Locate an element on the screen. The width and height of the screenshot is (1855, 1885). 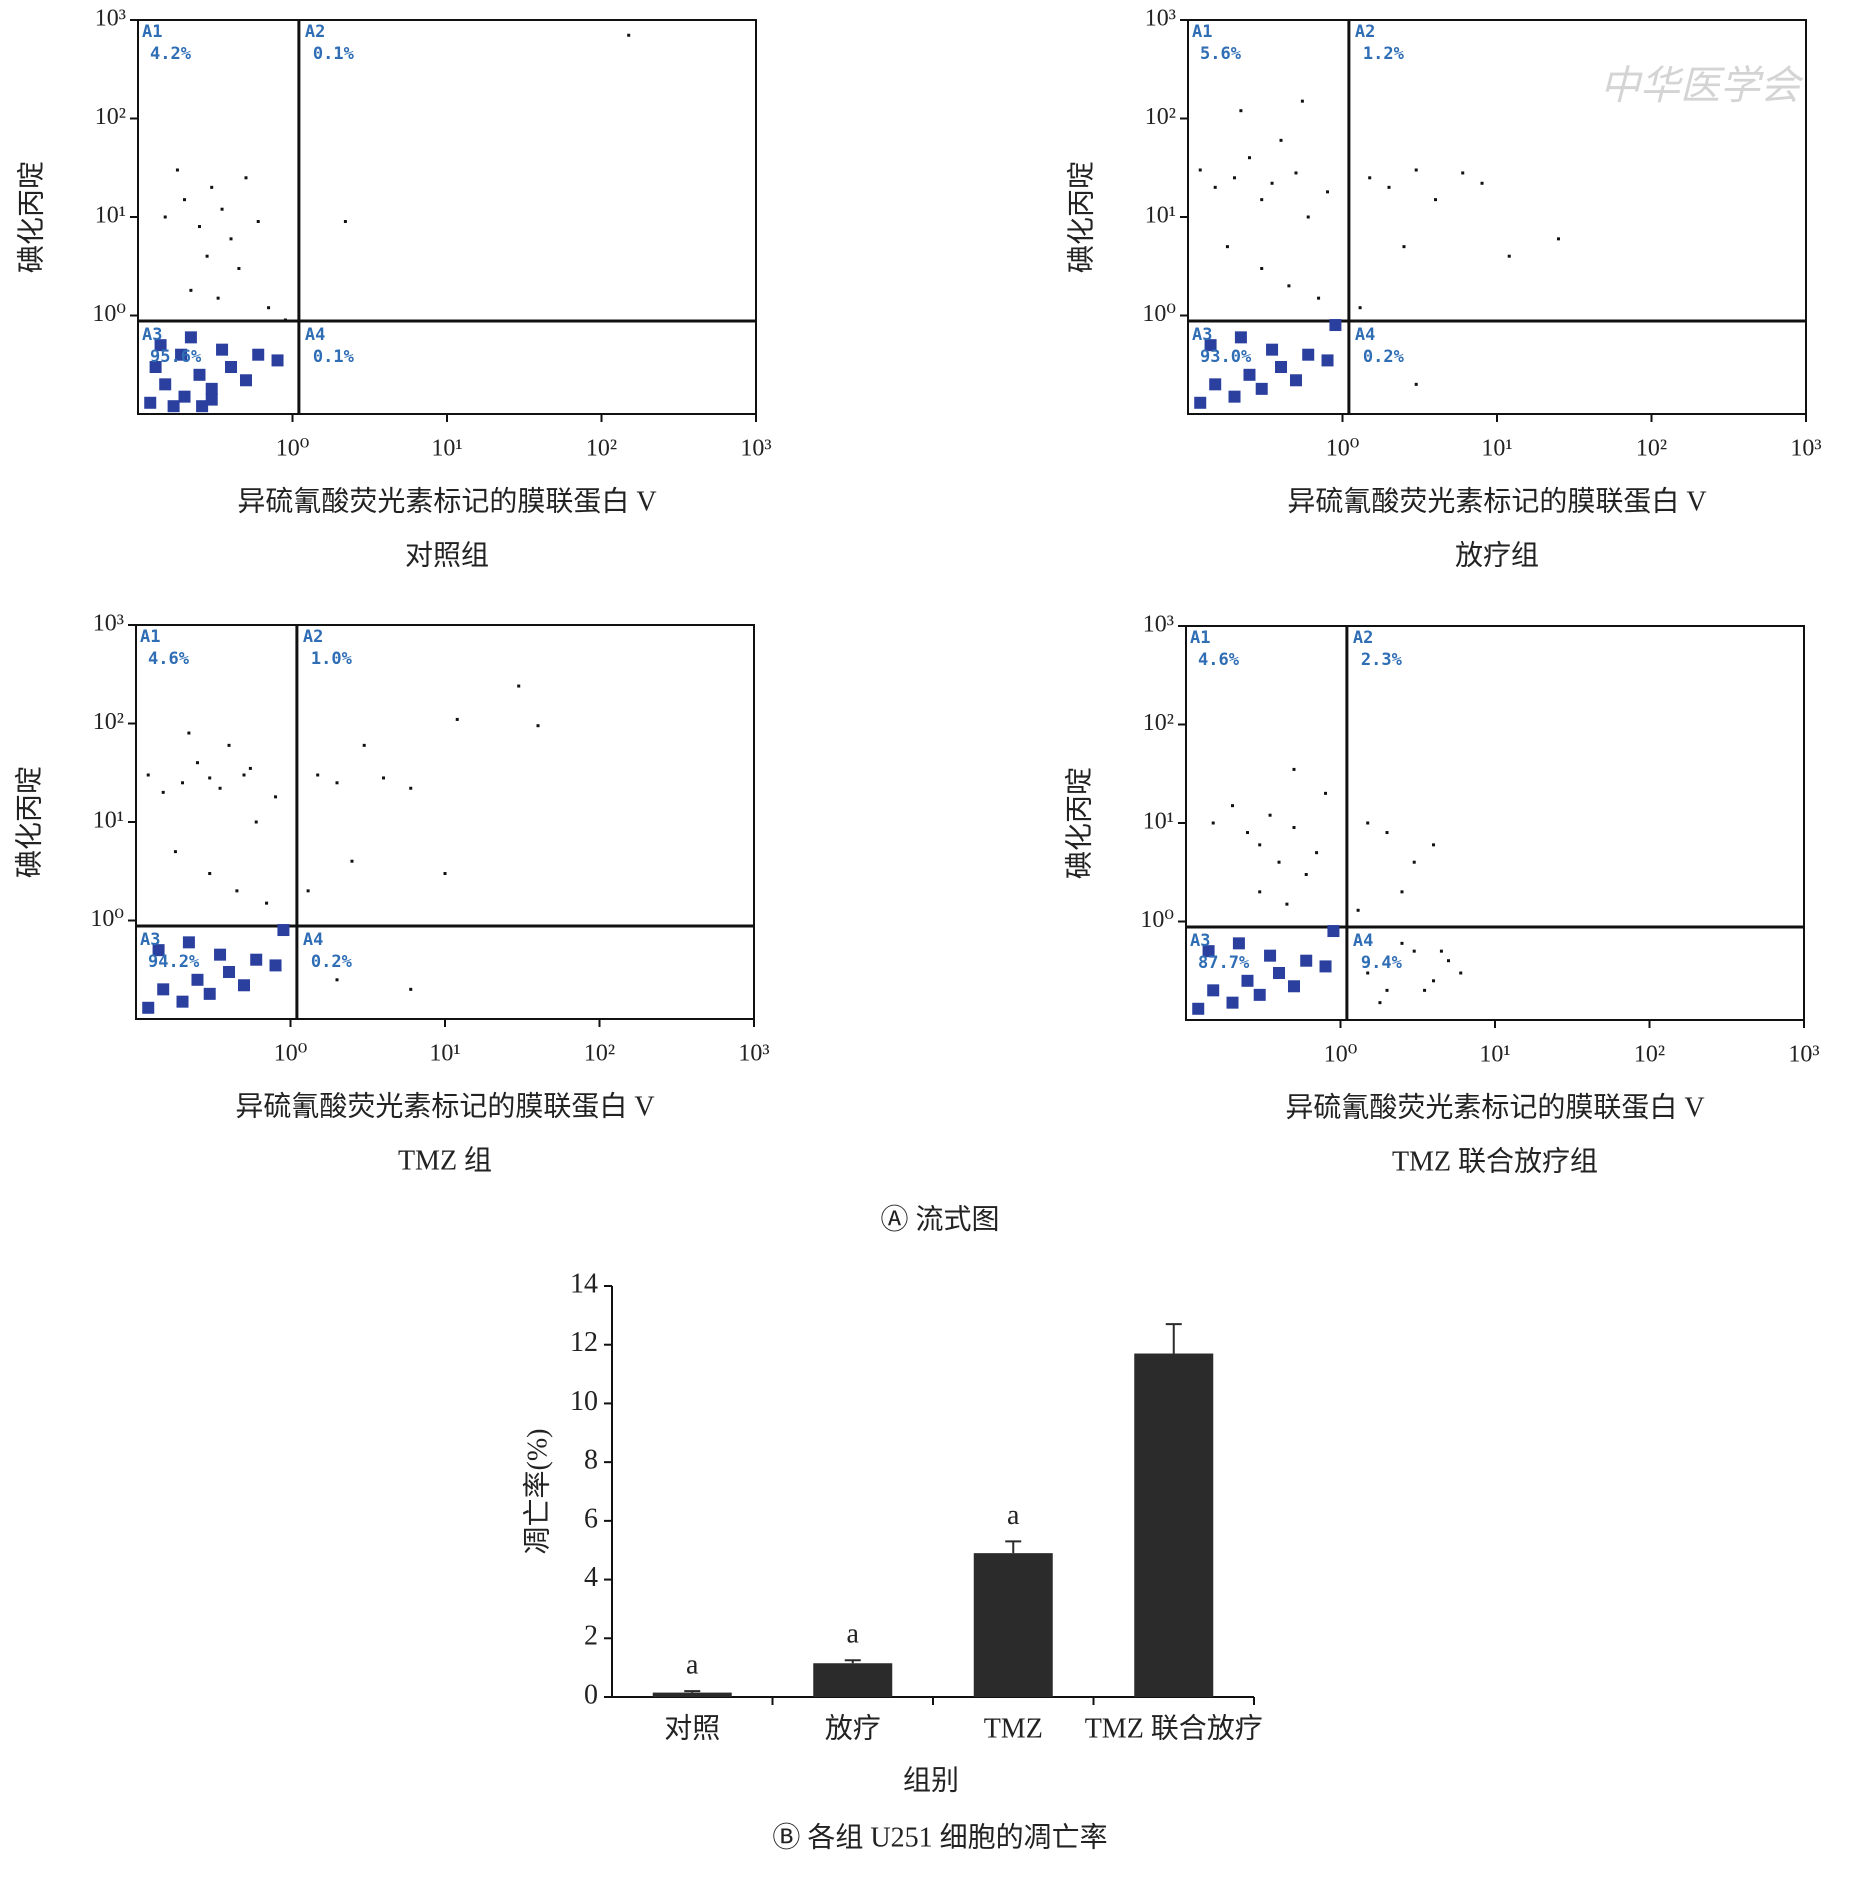
x-tick-label: 10¹ is located at coordinates (1496, 449).